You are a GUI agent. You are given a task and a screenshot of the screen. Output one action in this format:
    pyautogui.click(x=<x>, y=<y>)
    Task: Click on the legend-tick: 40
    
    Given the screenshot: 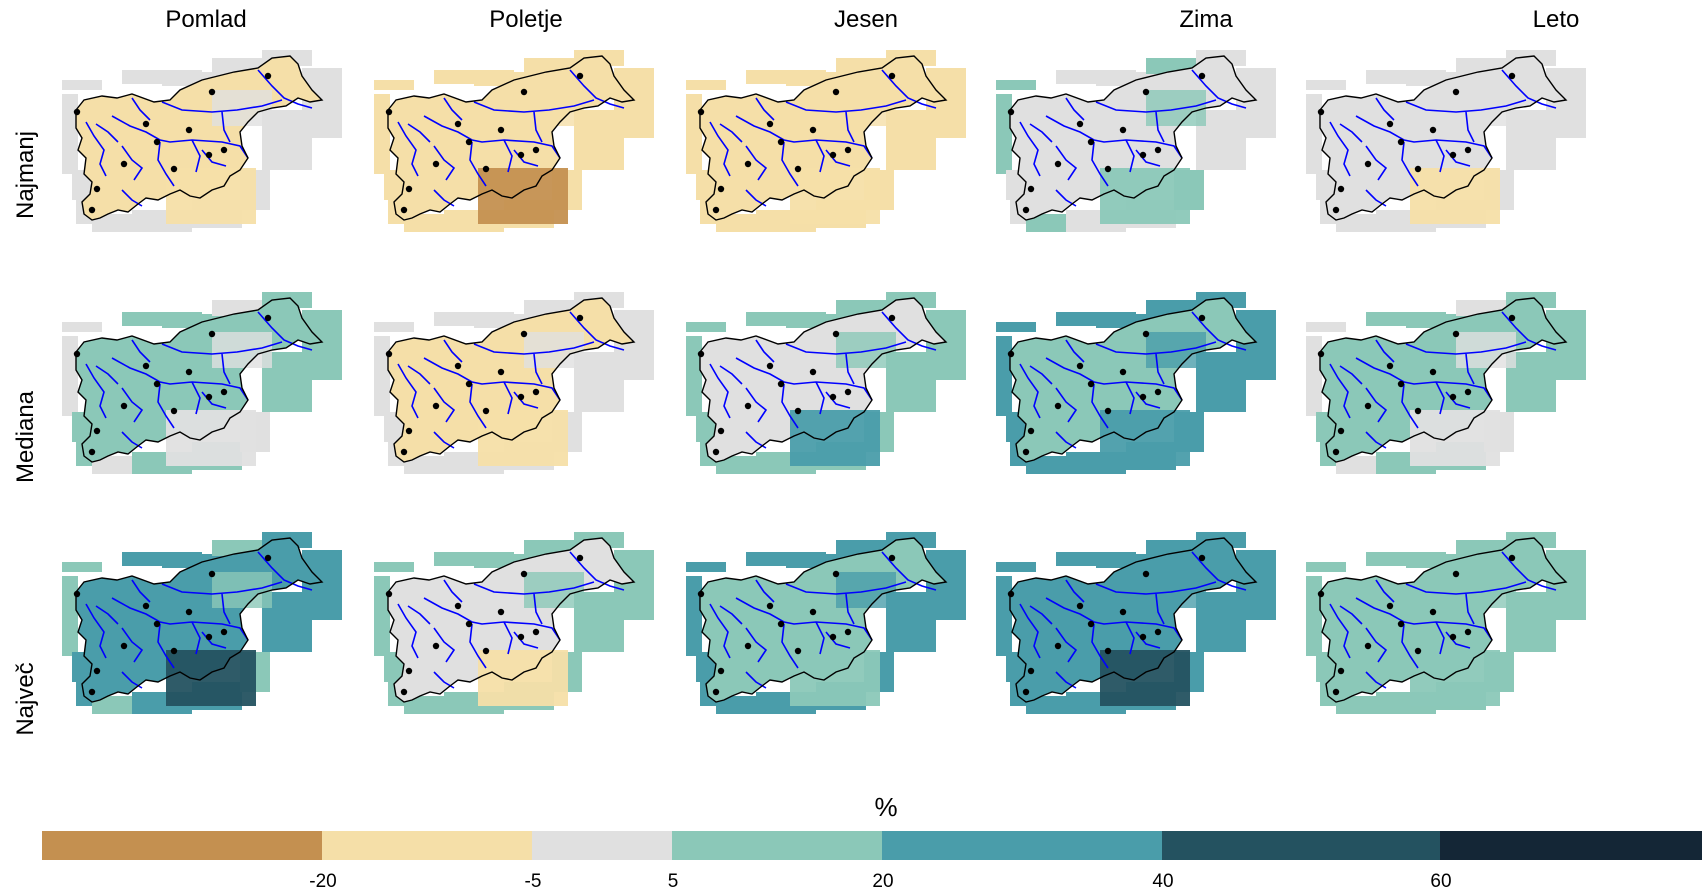 What is the action you would take?
    pyautogui.click(x=1163, y=881)
    